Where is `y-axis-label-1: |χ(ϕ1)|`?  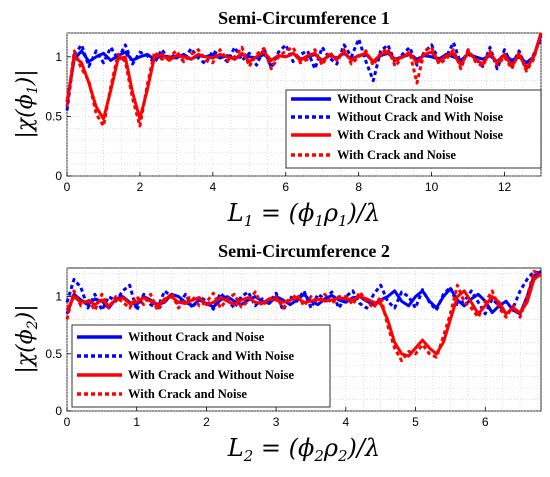
y-axis-label-1: |χ(ϕ1)| is located at coordinates (27, 103).